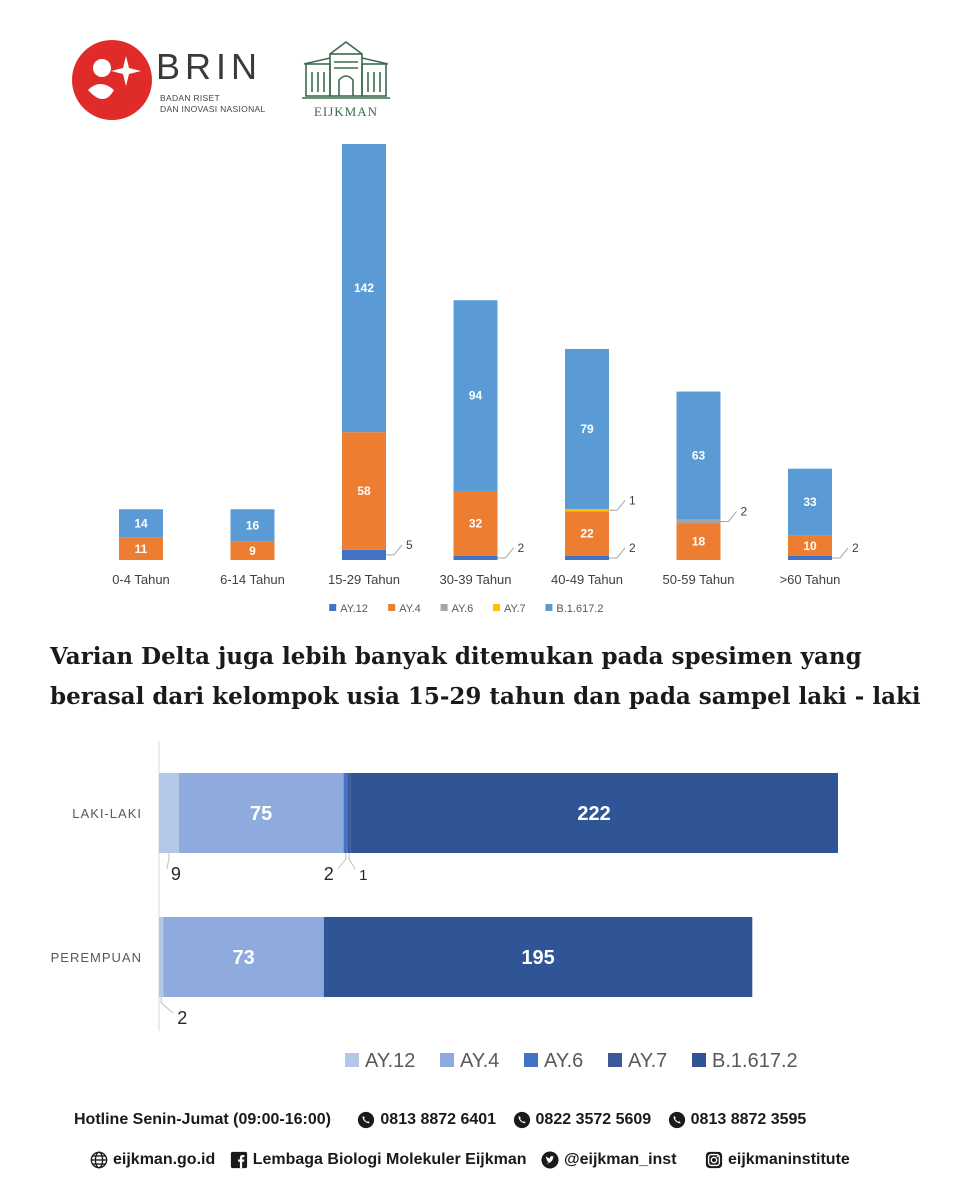 The width and height of the screenshot is (960, 1200). I want to click on eijkman-wordmark: EIJKMAN, so click(346, 111).